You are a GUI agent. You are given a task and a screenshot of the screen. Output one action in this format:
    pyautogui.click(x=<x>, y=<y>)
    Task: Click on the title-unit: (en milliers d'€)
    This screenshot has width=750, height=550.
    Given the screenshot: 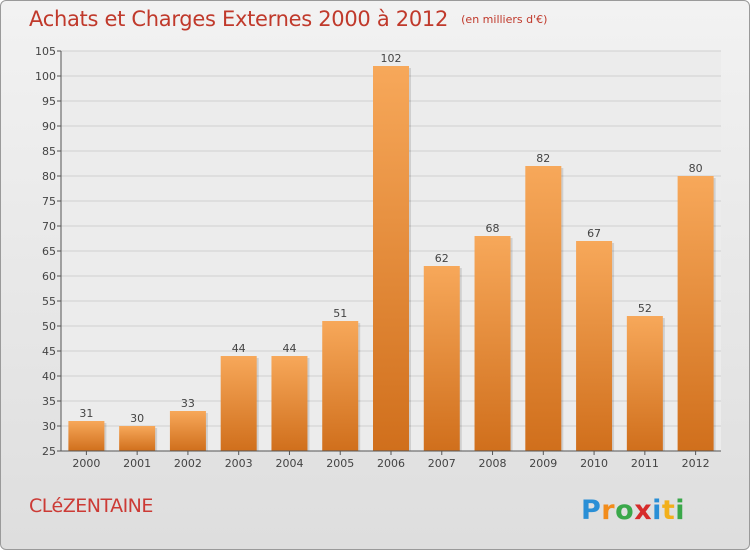 What is the action you would take?
    pyautogui.click(x=504, y=19)
    